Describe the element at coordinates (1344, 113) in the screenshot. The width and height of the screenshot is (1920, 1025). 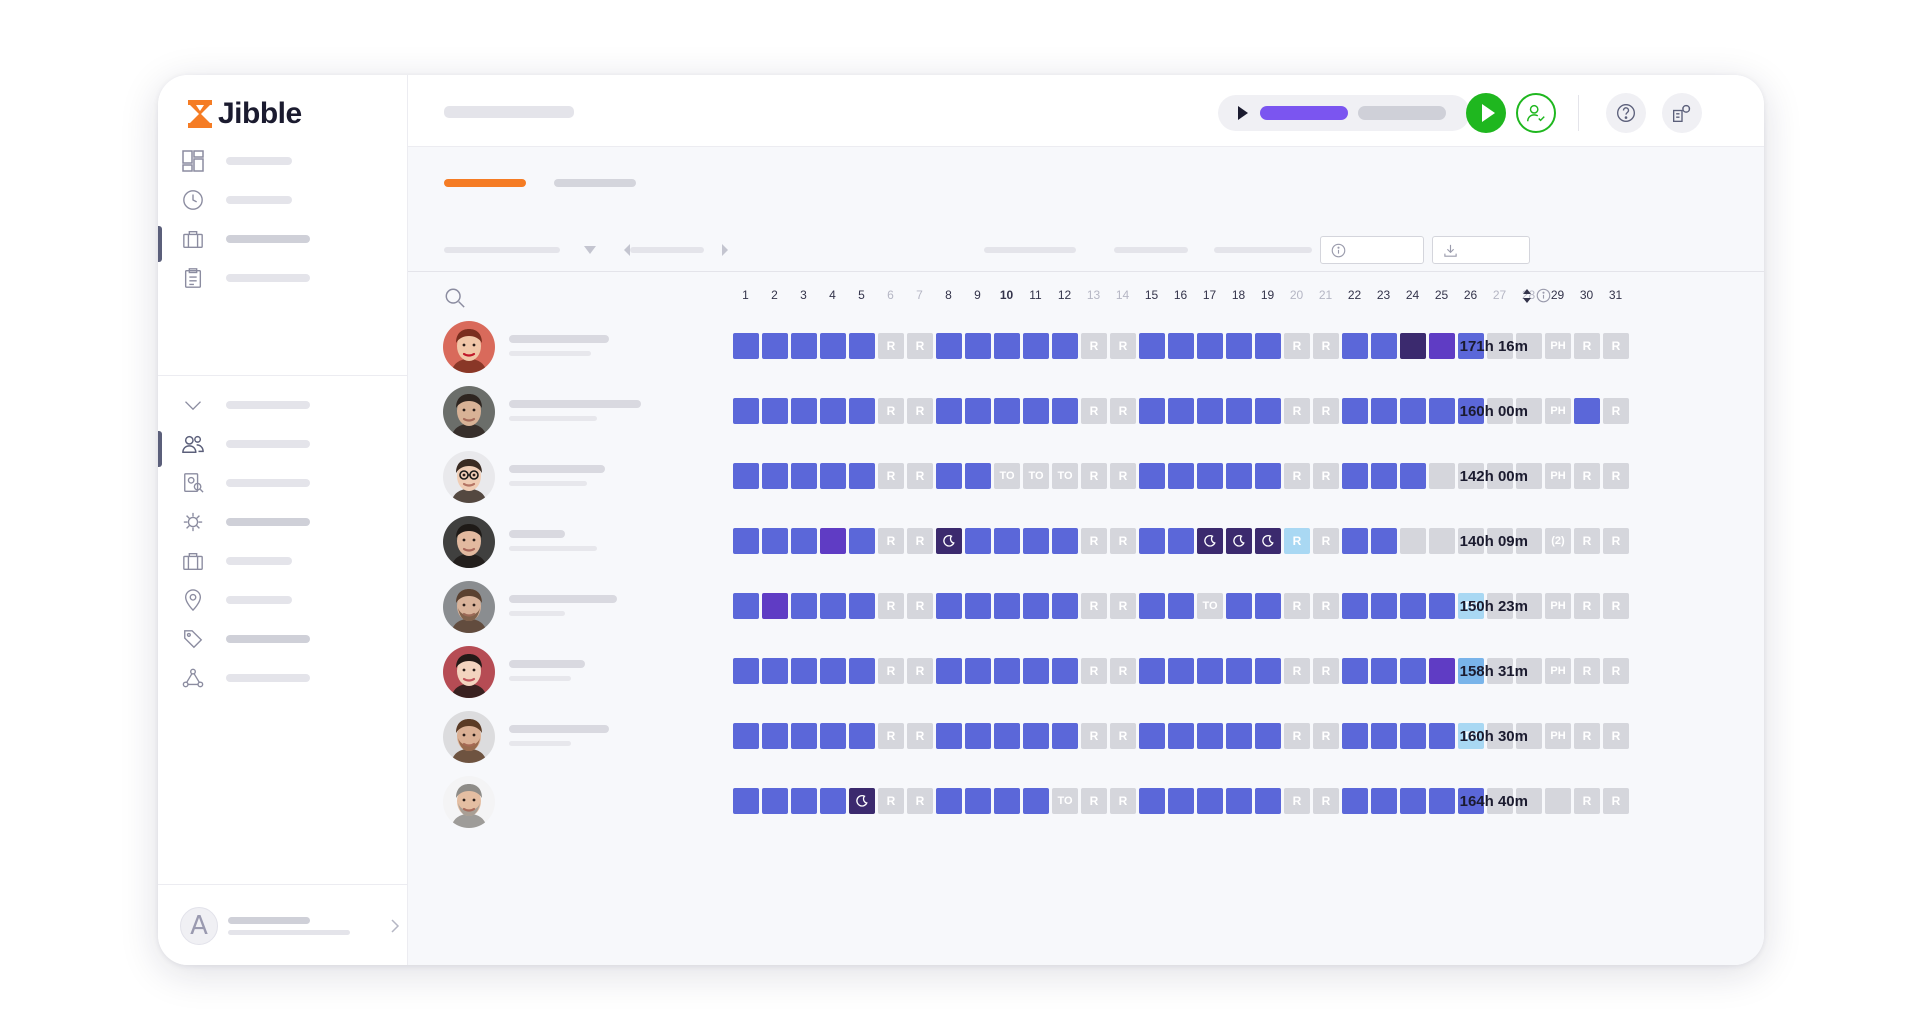
I see `timer-widget` at that location.